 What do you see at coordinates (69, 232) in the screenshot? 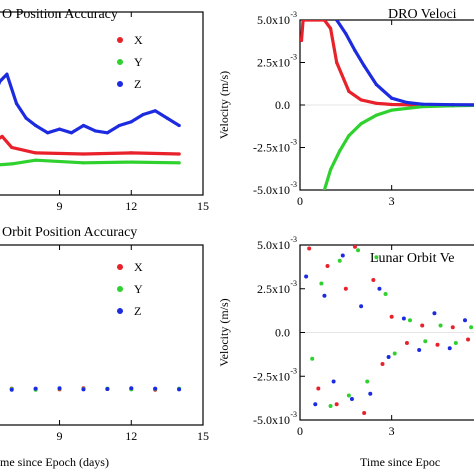
I see `chart-title: Orbit Position Accuracy` at bounding box center [69, 232].